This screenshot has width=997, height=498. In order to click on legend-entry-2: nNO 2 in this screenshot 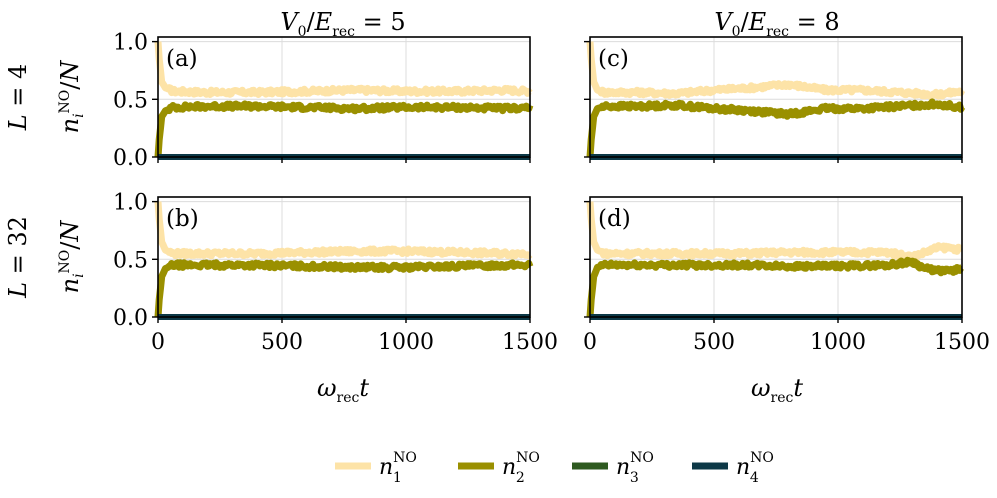, I will do `click(499, 468)`.